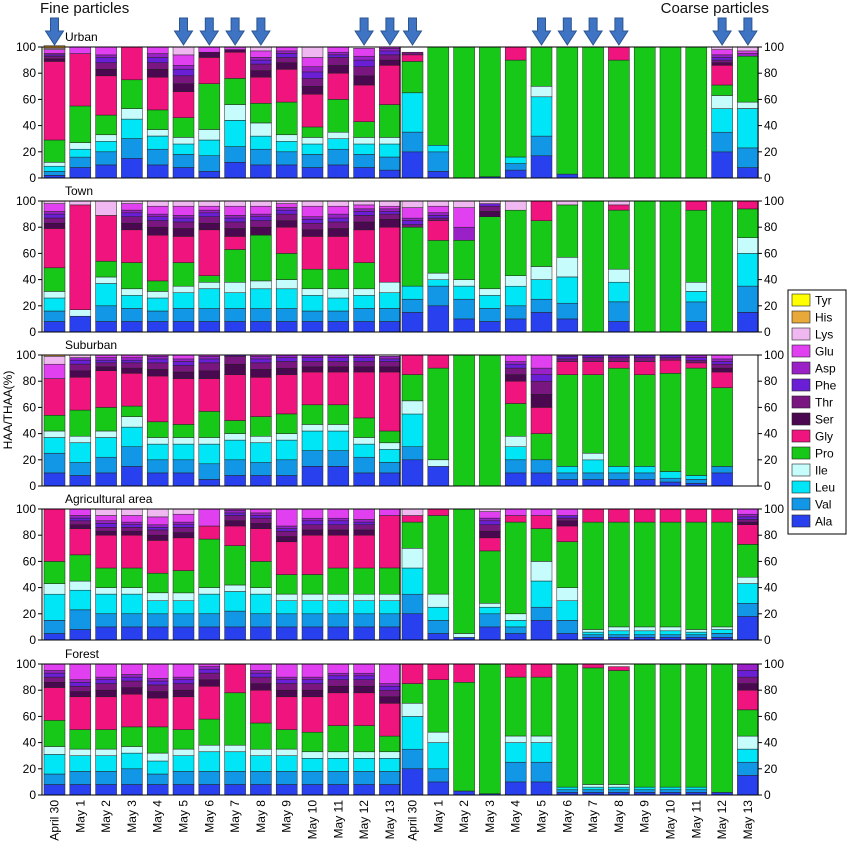  Describe the element at coordinates (413, 820) in the screenshot. I see `x-tick-label: April 30` at that location.